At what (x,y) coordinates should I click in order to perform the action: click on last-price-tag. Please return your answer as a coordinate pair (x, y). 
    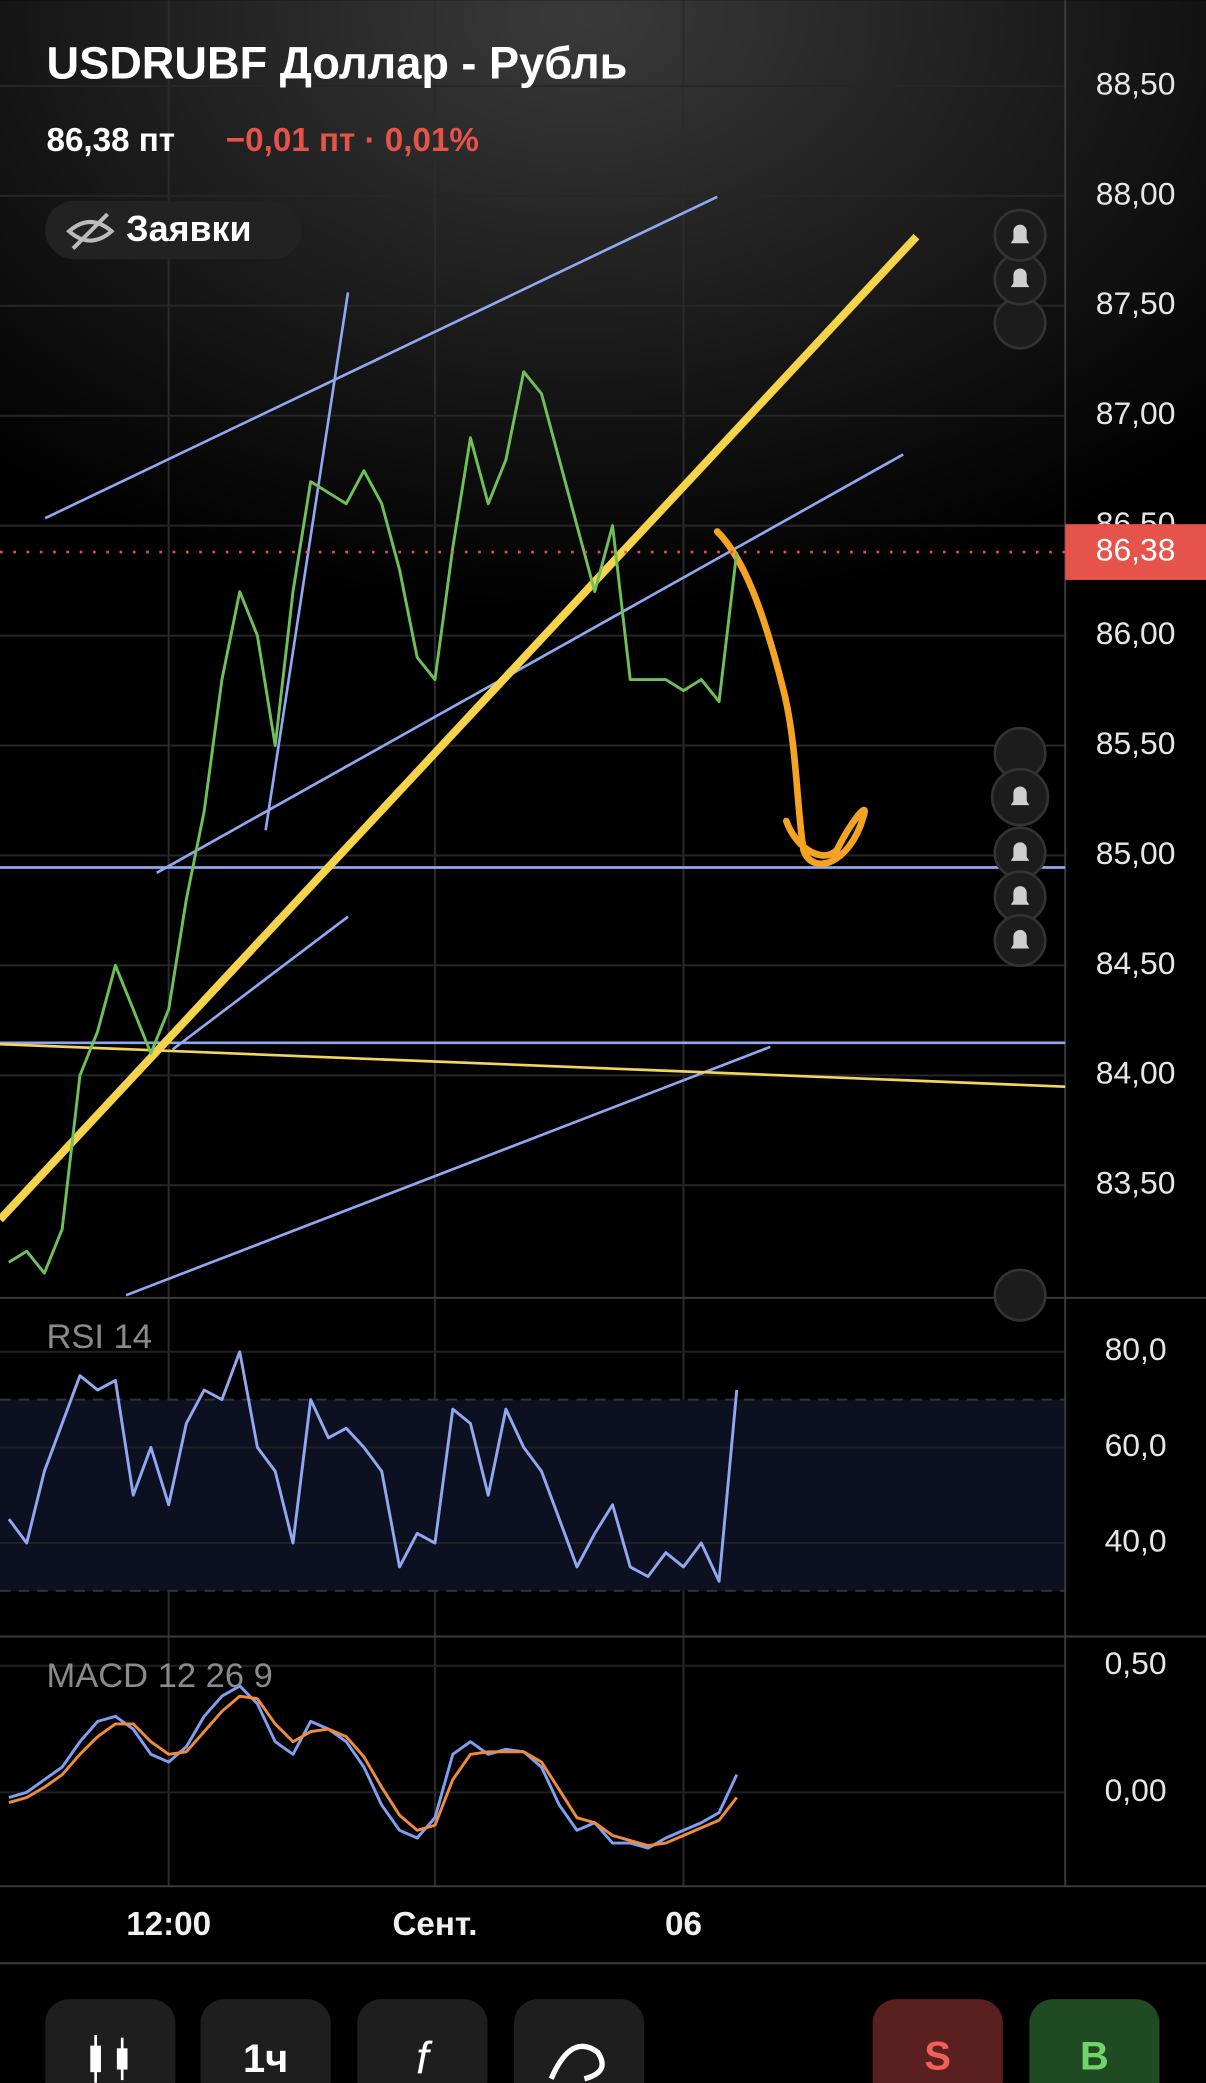
    Looking at the image, I should click on (1135, 552).